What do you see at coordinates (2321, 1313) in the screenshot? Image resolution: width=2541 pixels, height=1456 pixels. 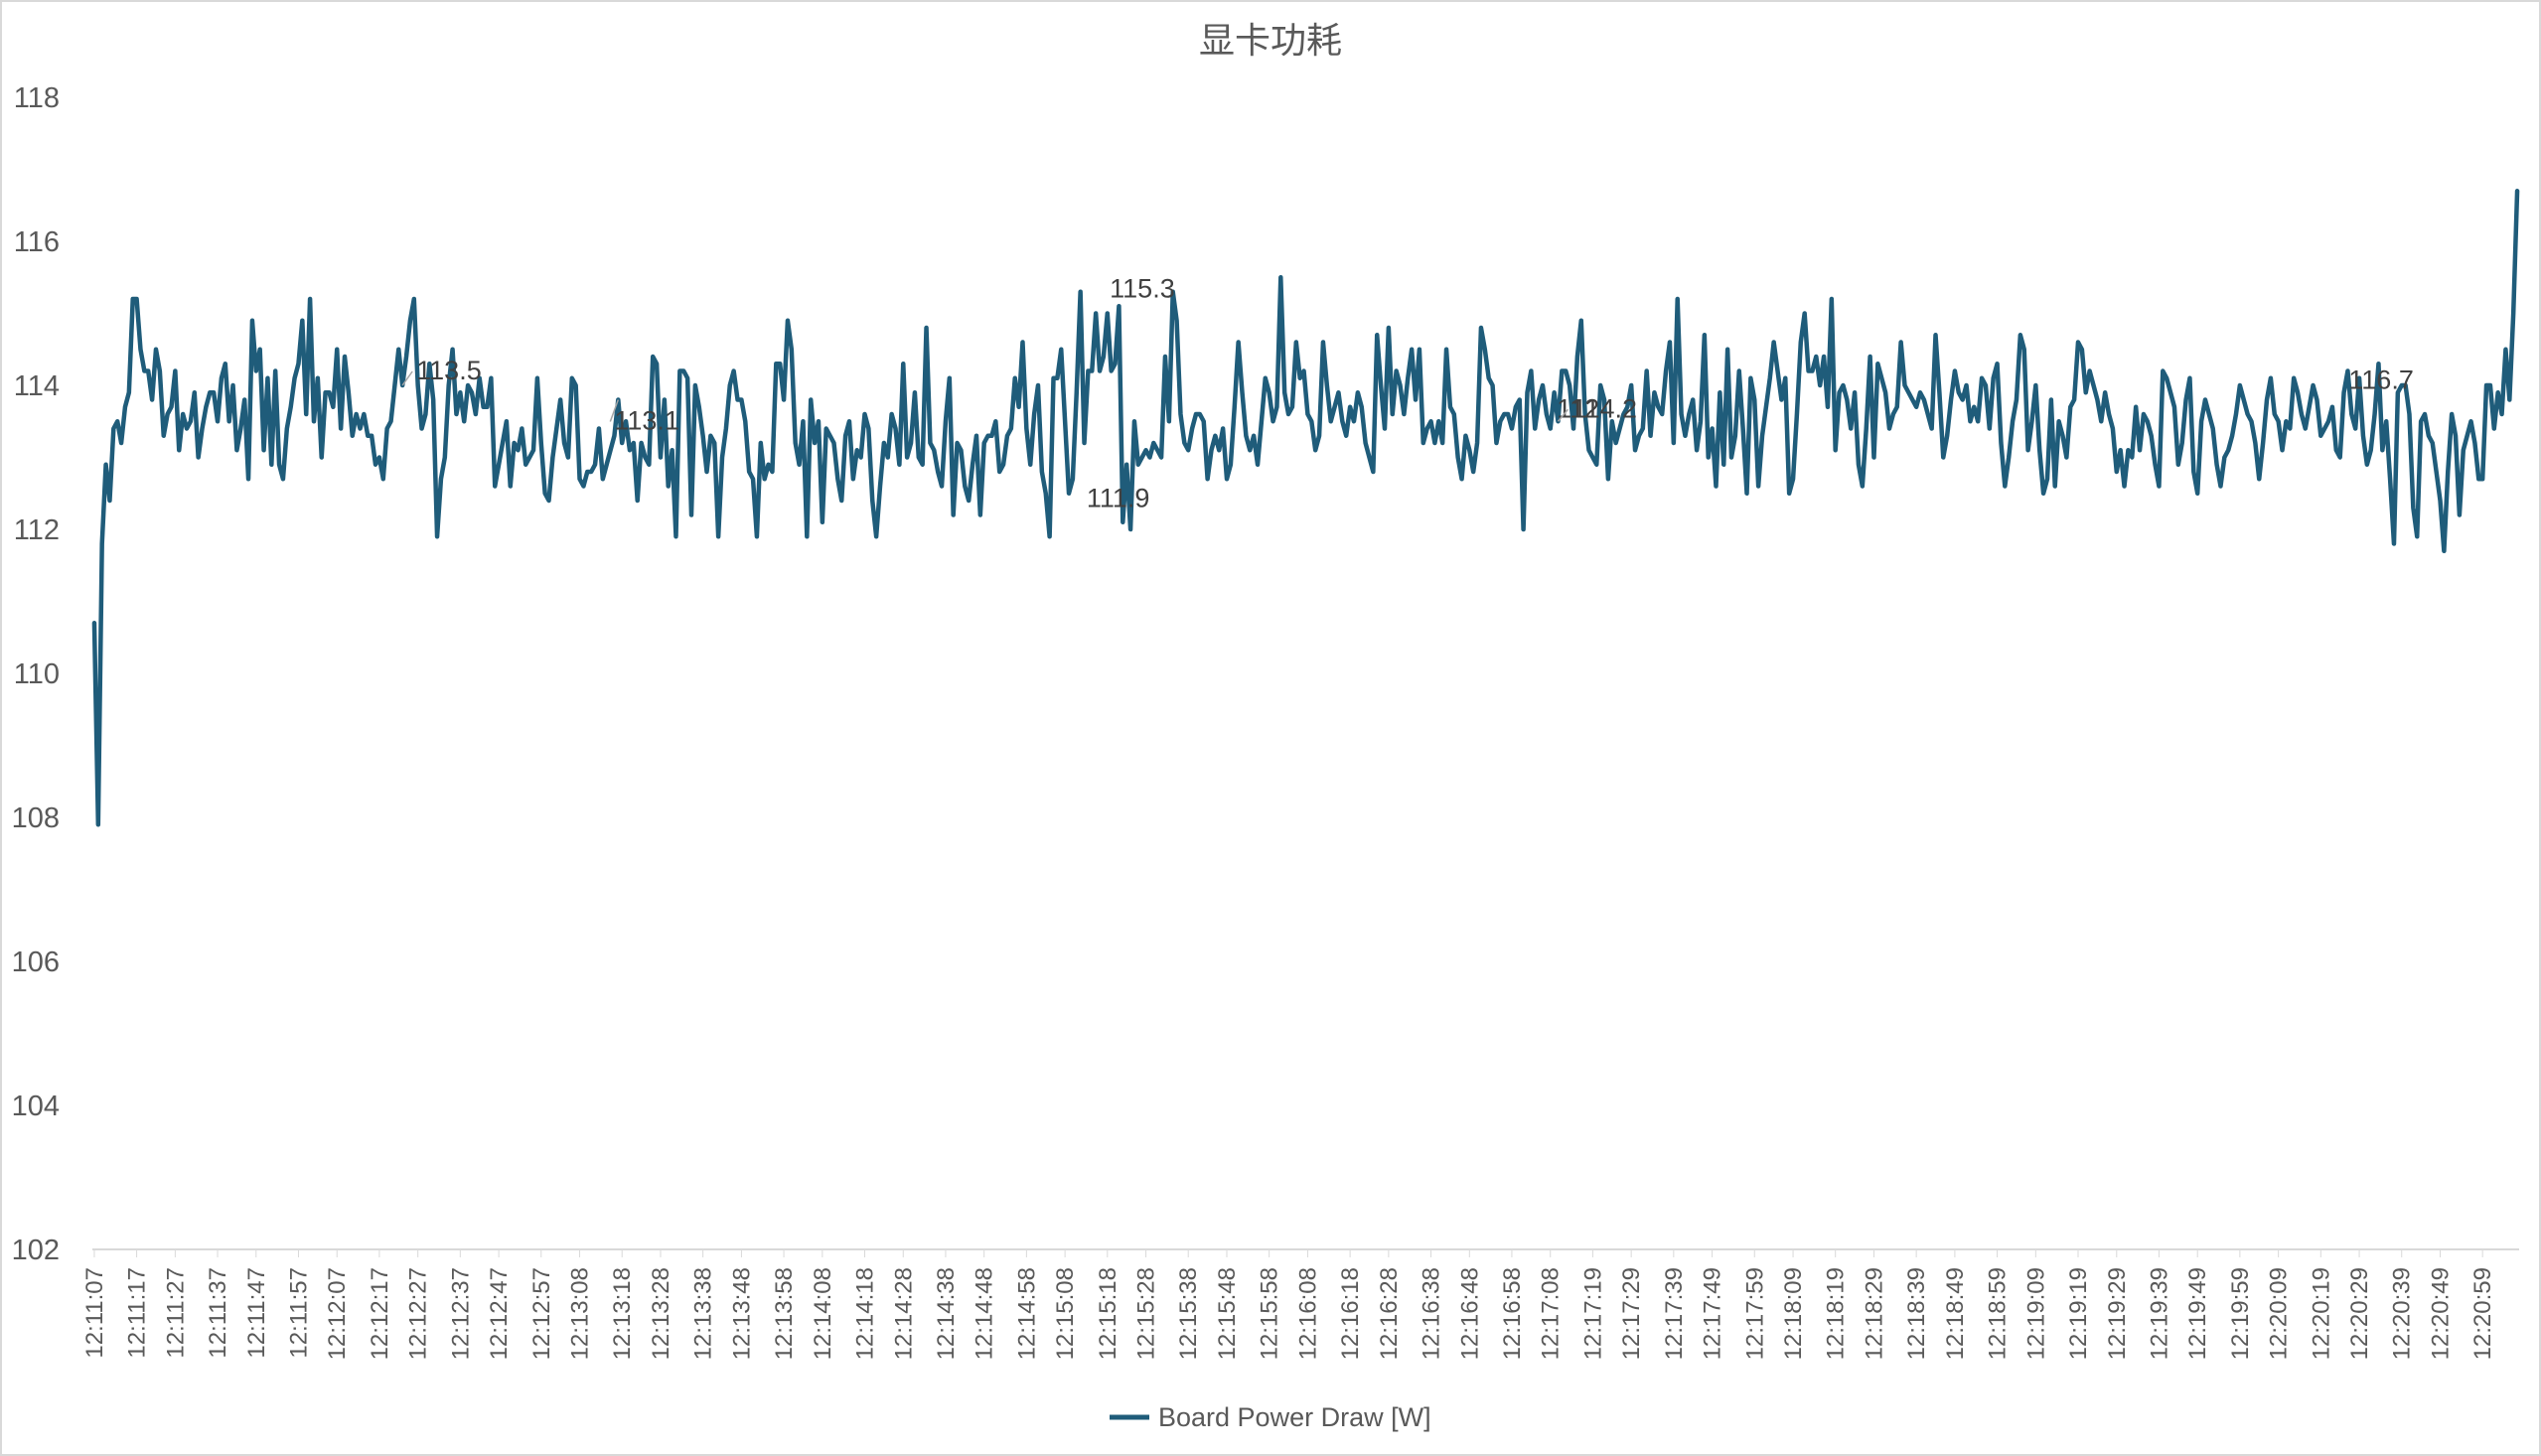 I see `x-tick-label: 12:20:19` at bounding box center [2321, 1313].